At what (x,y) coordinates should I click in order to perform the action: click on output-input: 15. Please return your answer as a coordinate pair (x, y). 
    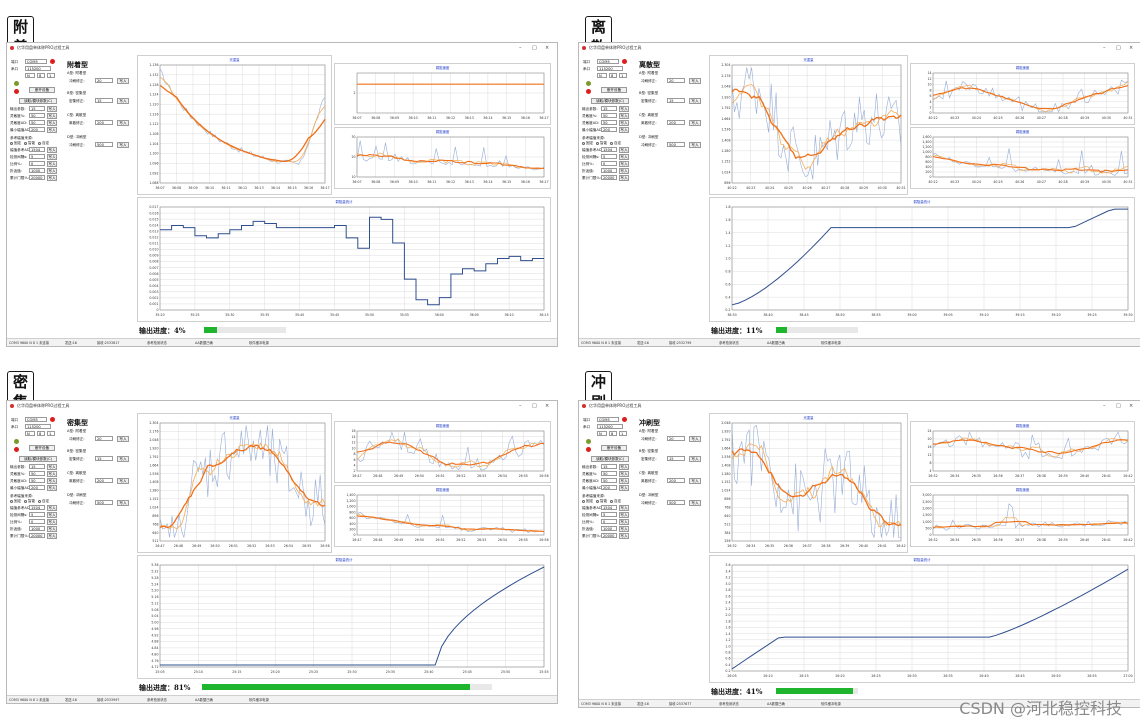
    Looking at the image, I should click on (609, 466).